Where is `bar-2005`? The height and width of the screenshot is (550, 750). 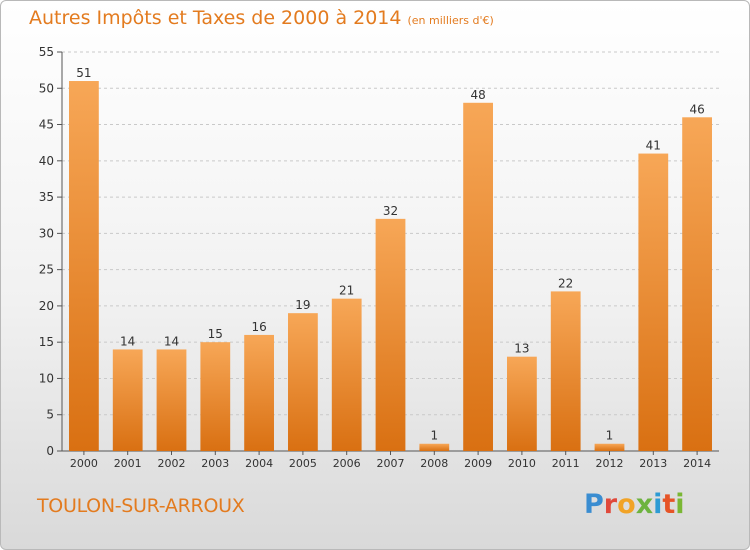
bar-2005 is located at coordinates (303, 382).